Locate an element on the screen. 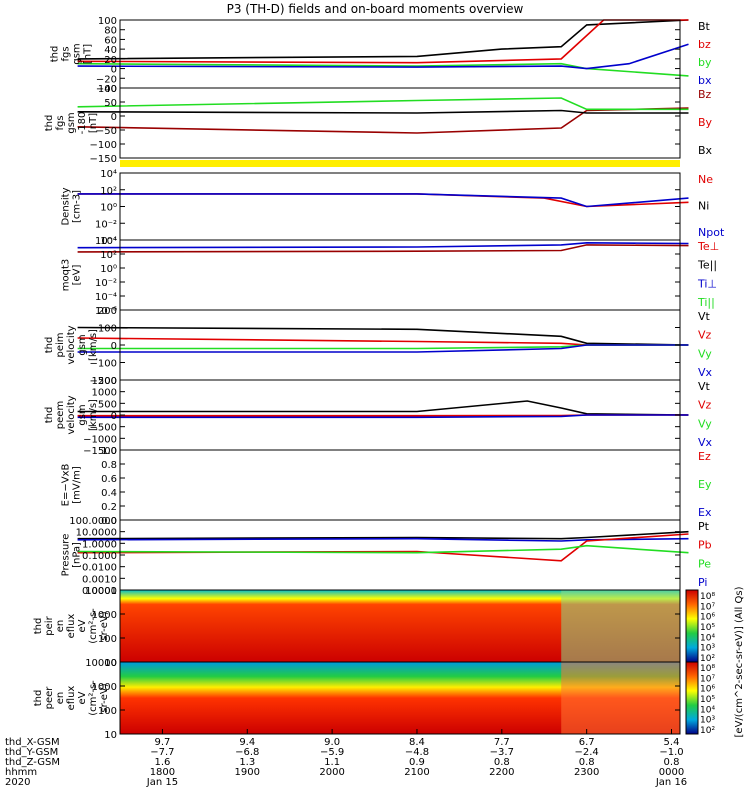 Image resolution: width=750 pixels, height=800 pixels. y-tick-label: 10⁻⁴ is located at coordinates (106, 241).